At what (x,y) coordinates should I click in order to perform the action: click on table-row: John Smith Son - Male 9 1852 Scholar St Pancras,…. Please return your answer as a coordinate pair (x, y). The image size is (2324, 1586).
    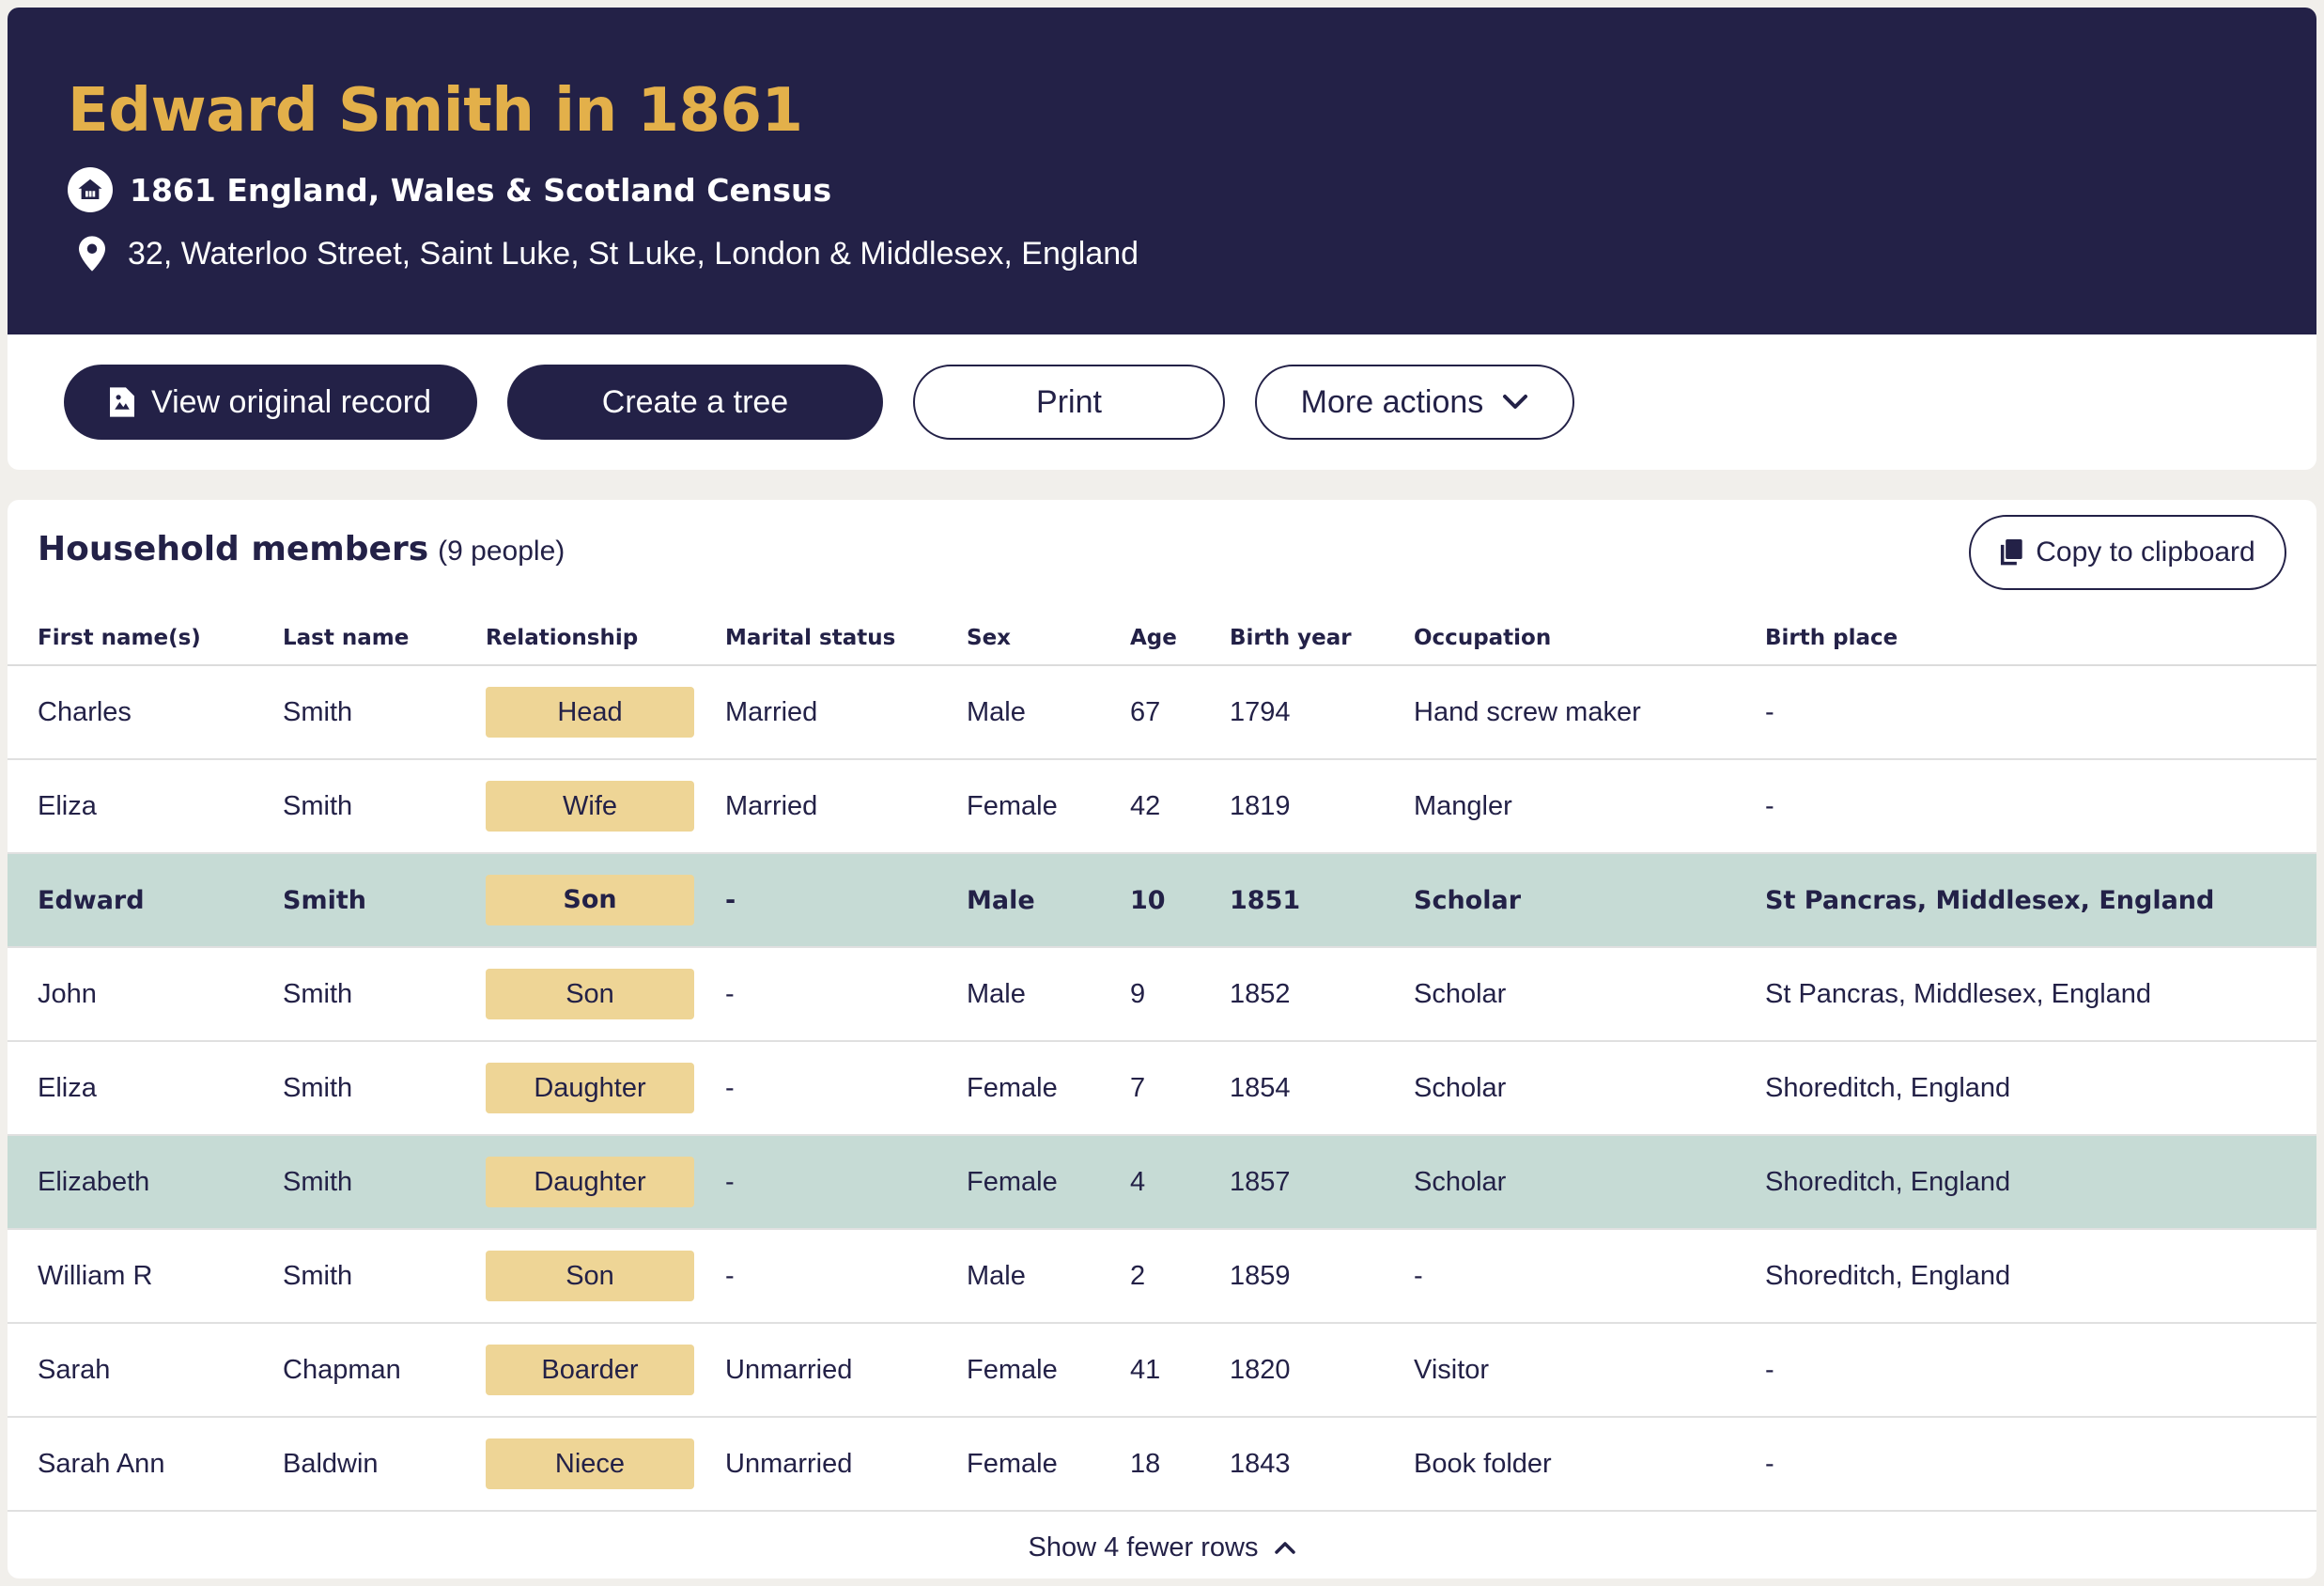
    Looking at the image, I should click on (1162, 994).